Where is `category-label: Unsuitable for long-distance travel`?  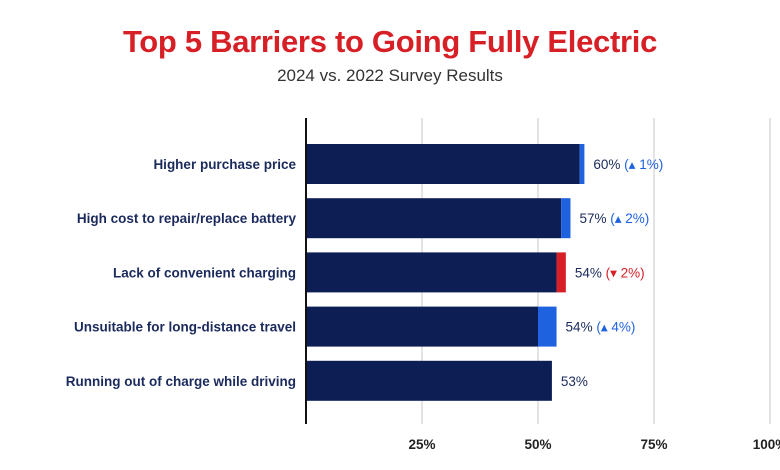
category-label: Unsuitable for long-distance travel is located at coordinates (185, 327).